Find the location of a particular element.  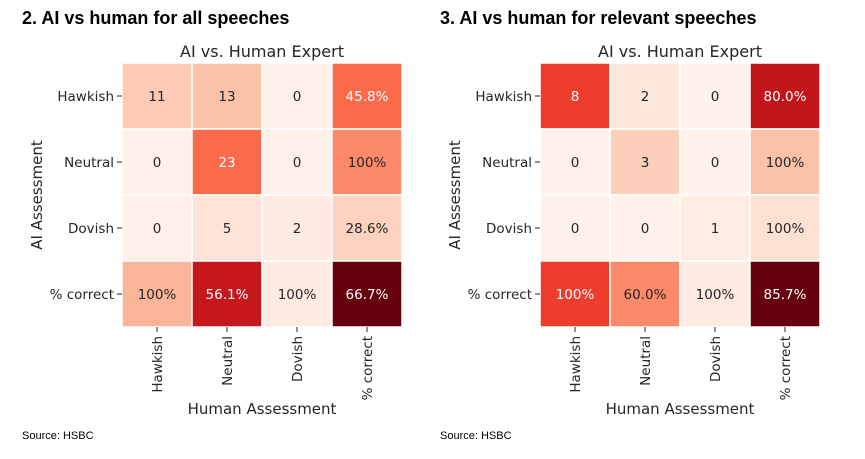

cell-value-label: 1 is located at coordinates (715, 229).